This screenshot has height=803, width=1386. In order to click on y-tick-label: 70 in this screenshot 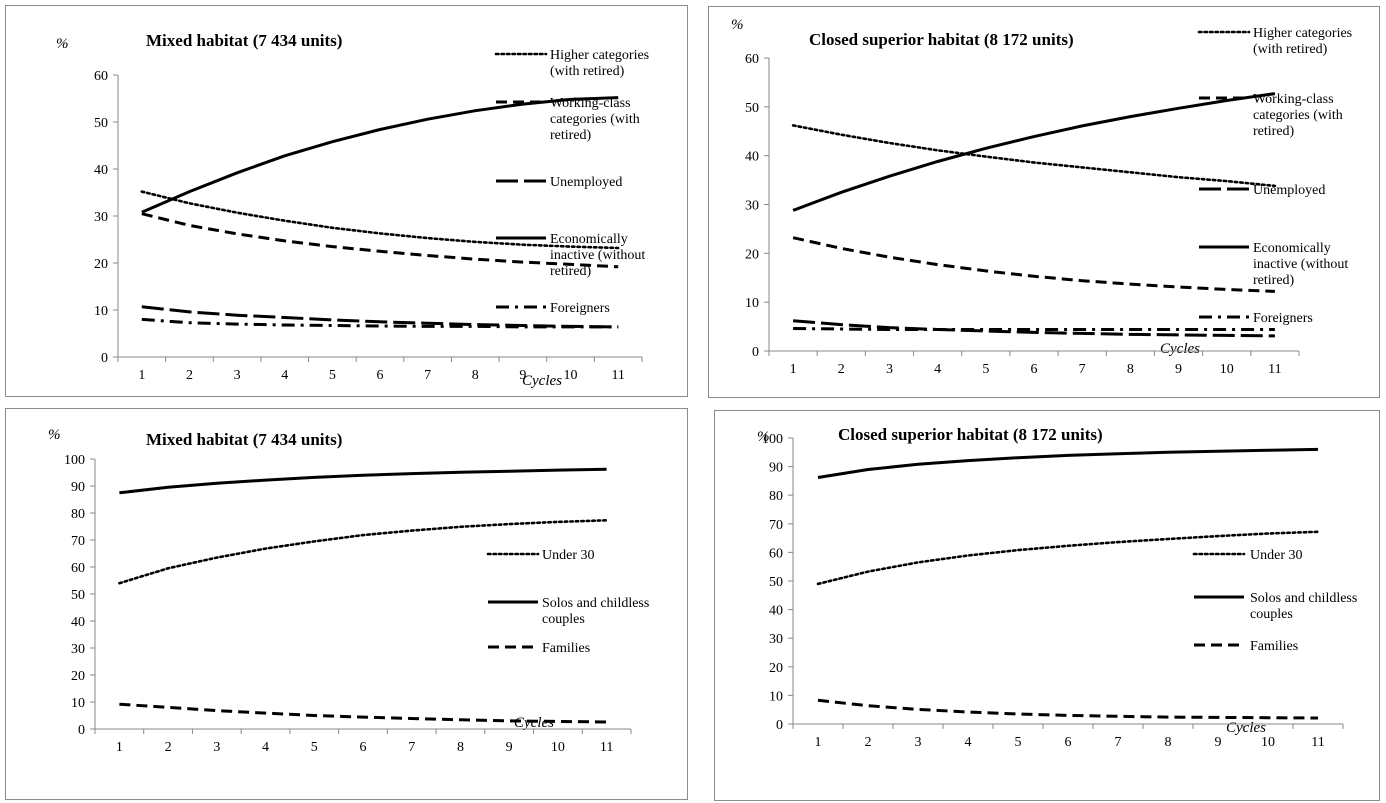, I will do `click(776, 525)`.